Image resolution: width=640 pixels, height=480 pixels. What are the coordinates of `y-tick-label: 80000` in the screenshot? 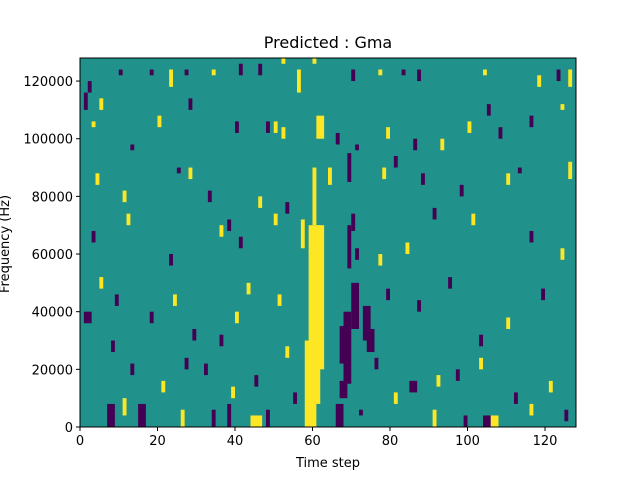 It's located at (52, 197).